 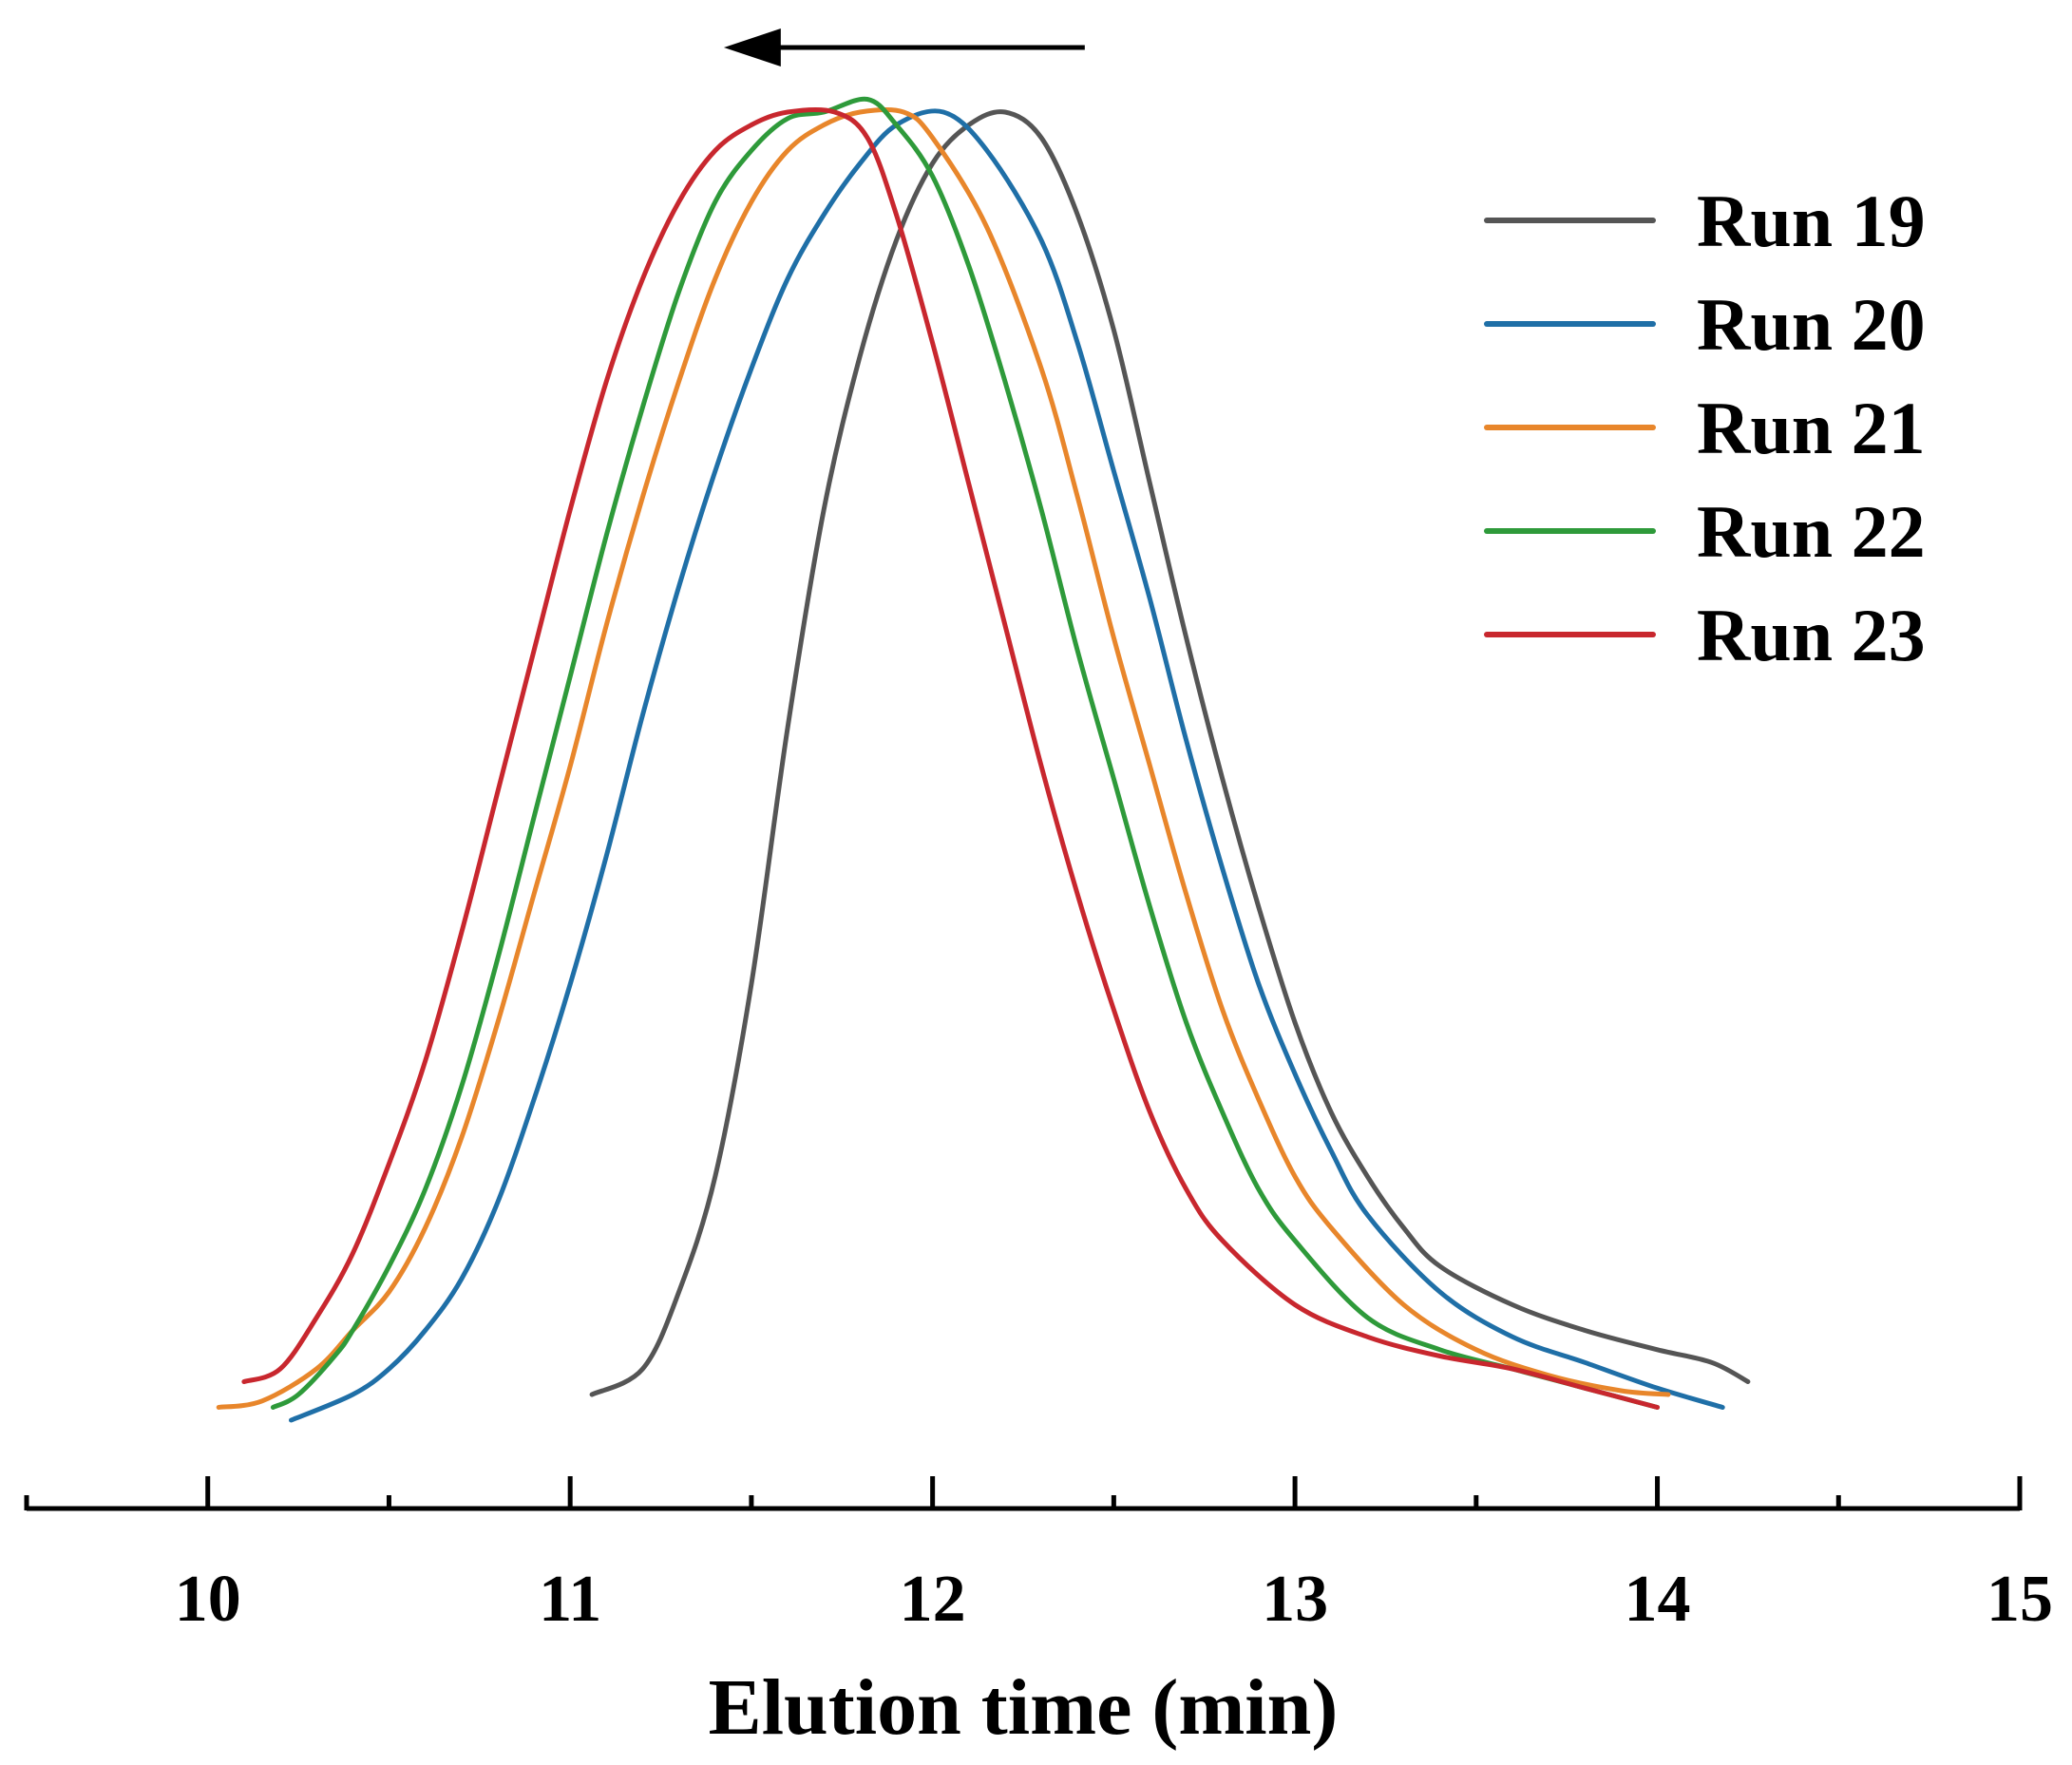 I want to click on x-tick-label: 15, so click(x=2020, y=1599).